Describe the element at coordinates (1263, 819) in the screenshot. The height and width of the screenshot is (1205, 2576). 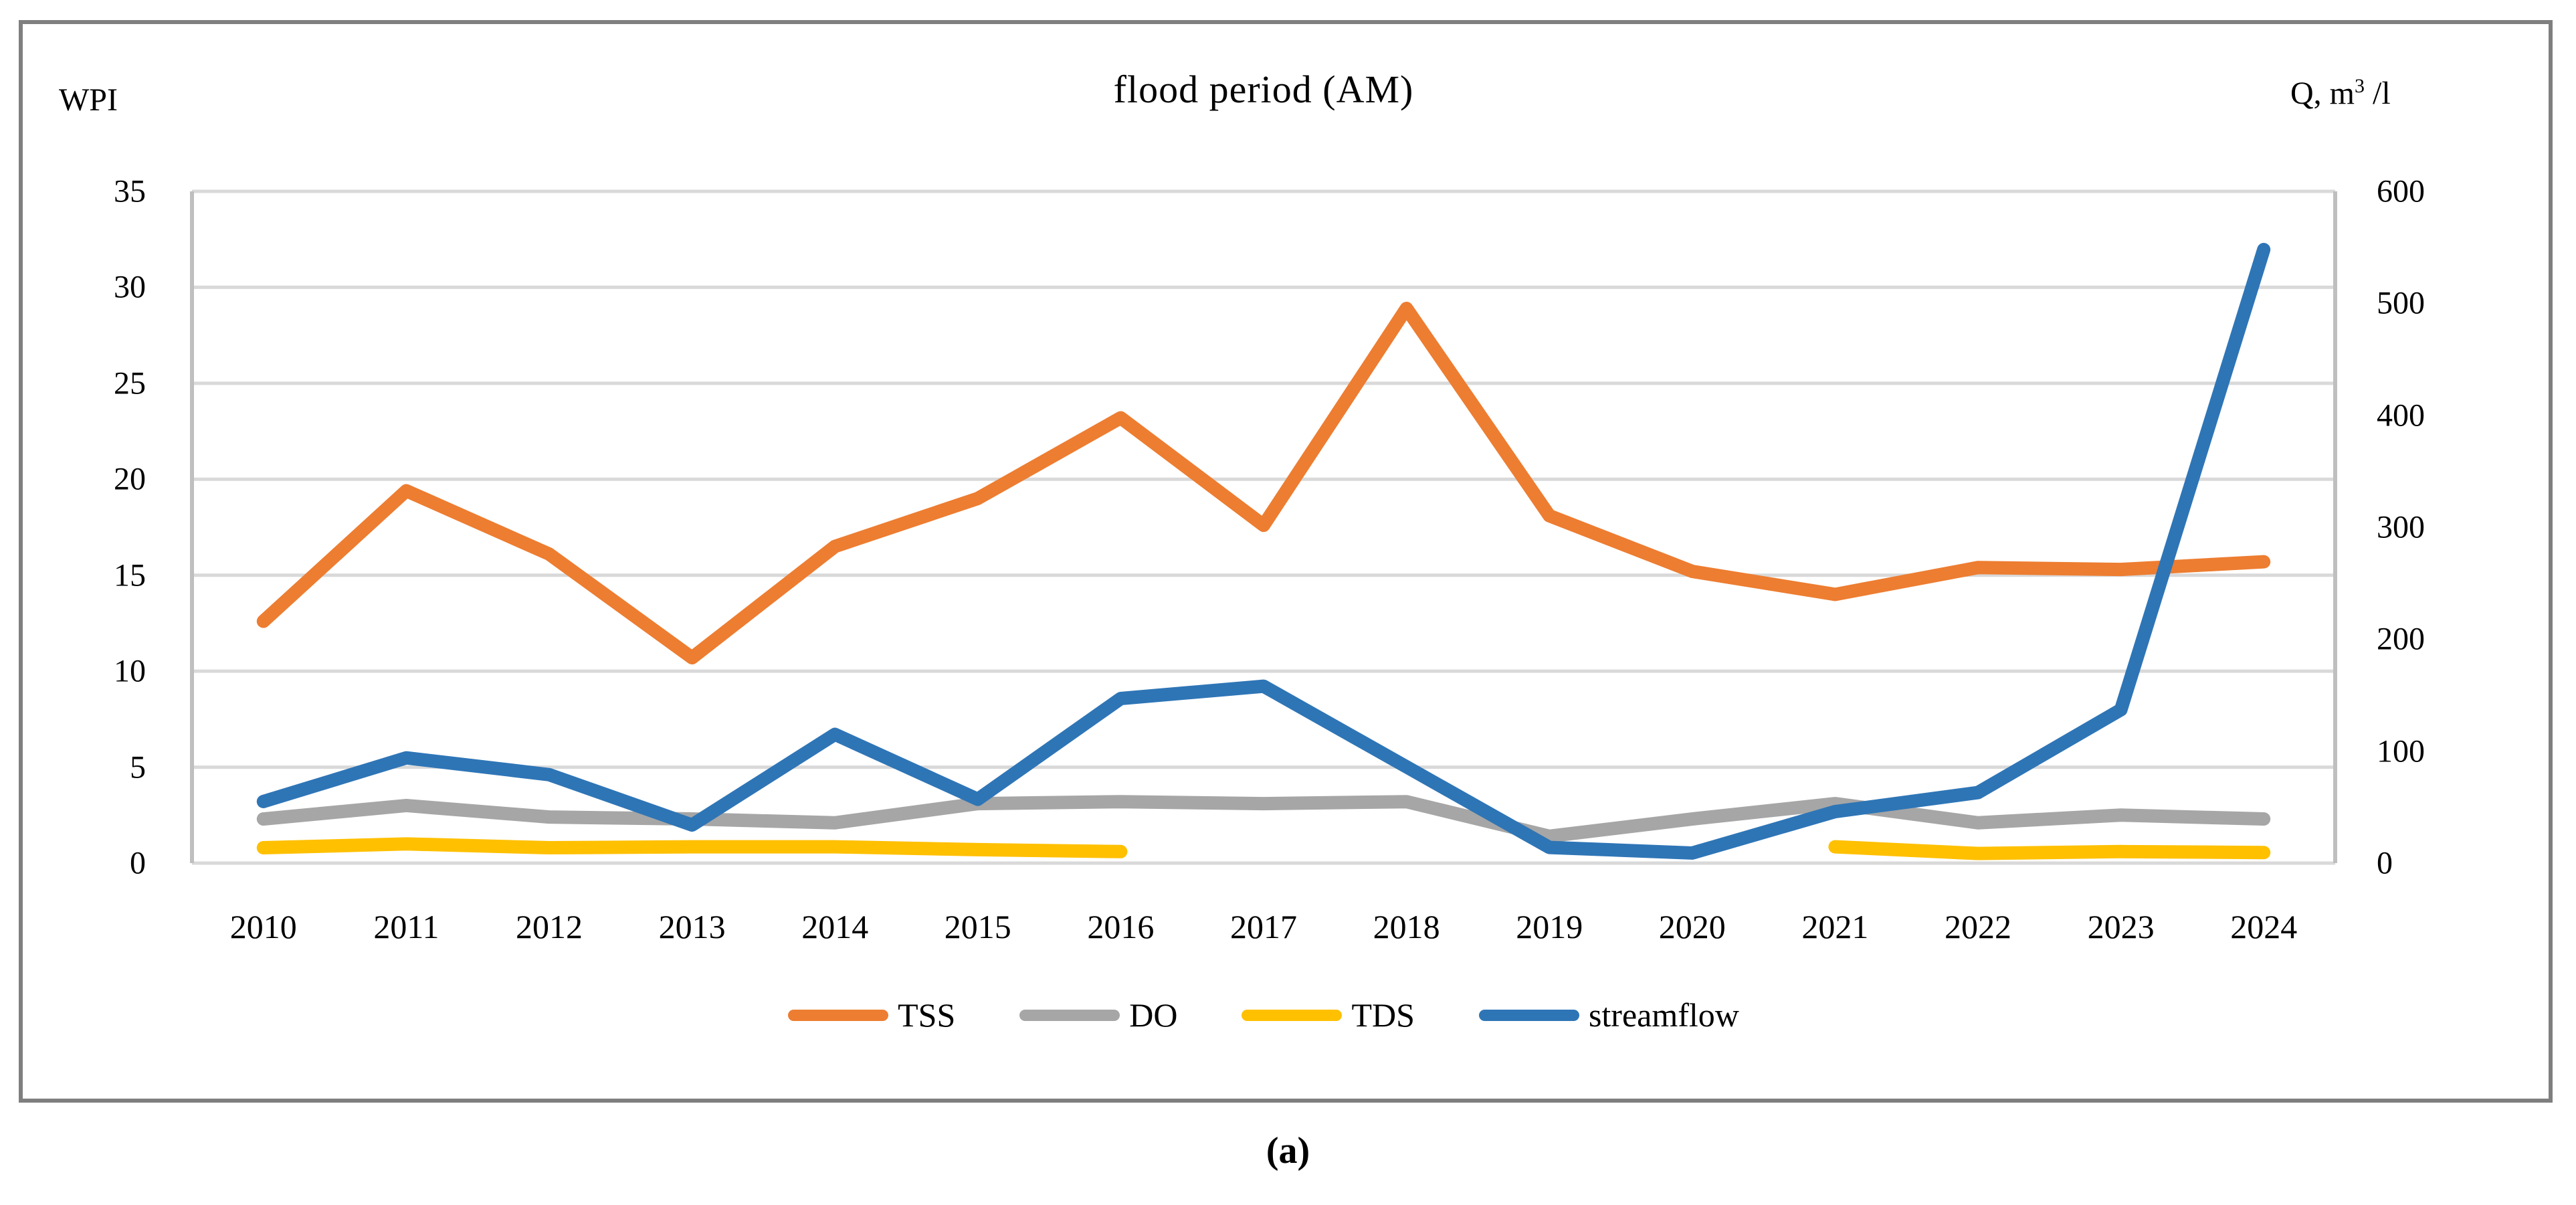
I see `series-line-DO` at that location.